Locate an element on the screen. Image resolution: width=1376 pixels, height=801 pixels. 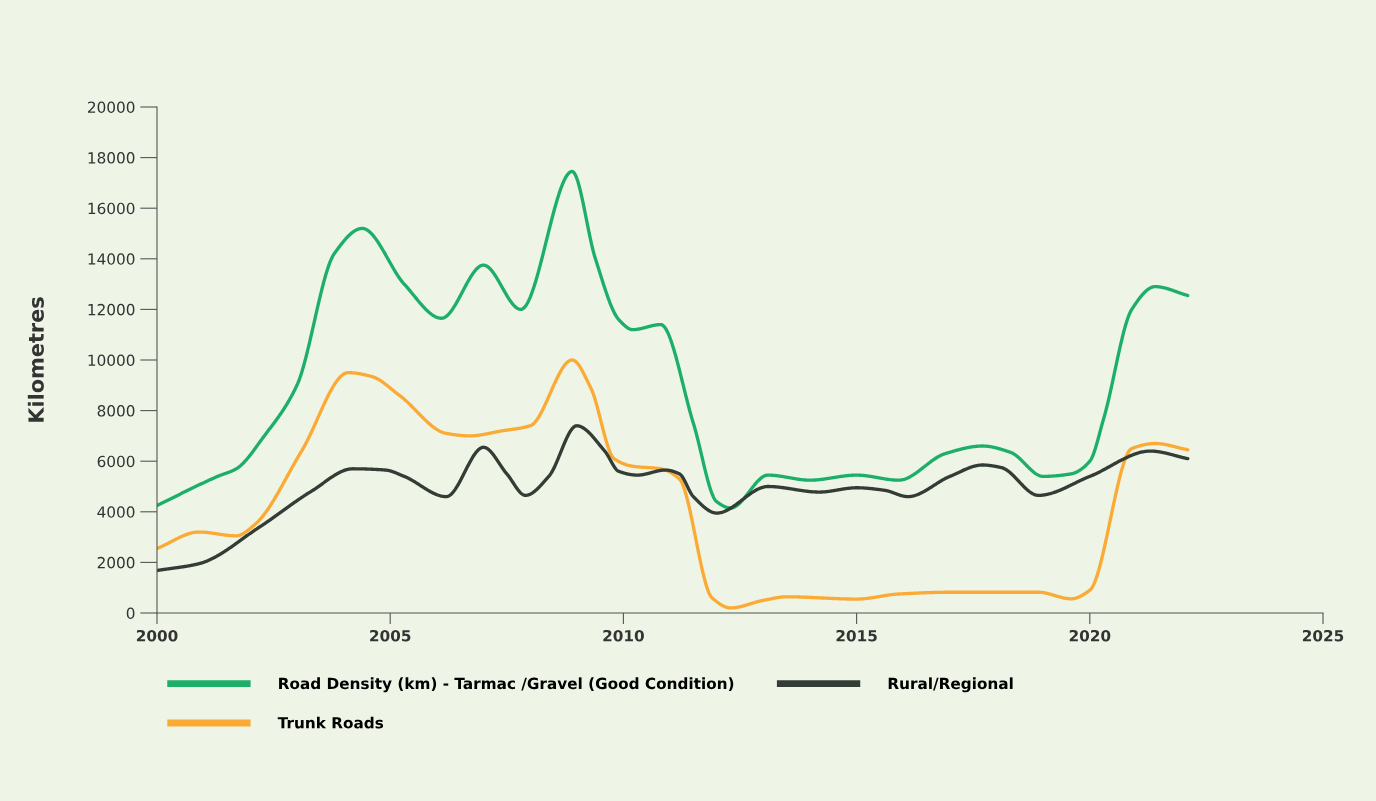
y-tick-label: 6000 is located at coordinates (116, 461).